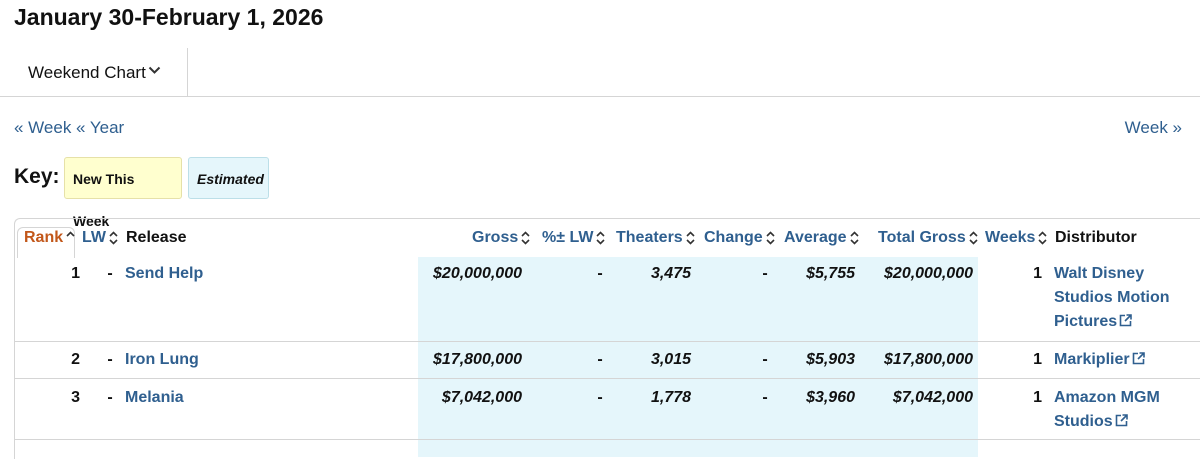  I want to click on cell-theaters: 1,778, so click(670, 397).